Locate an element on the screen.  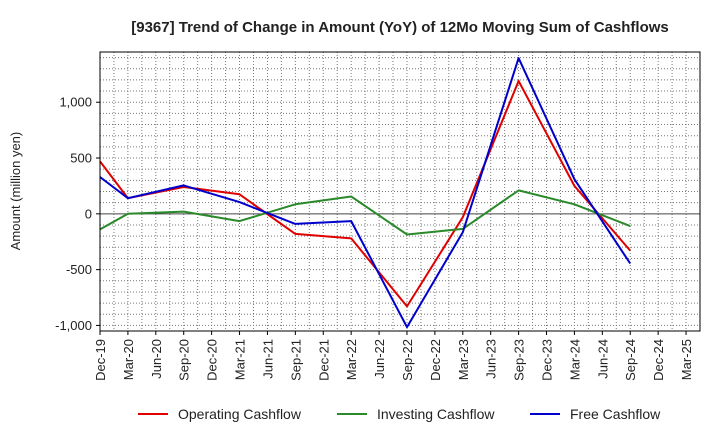
x-tick-label: Sep-21 is located at coordinates (295, 360).